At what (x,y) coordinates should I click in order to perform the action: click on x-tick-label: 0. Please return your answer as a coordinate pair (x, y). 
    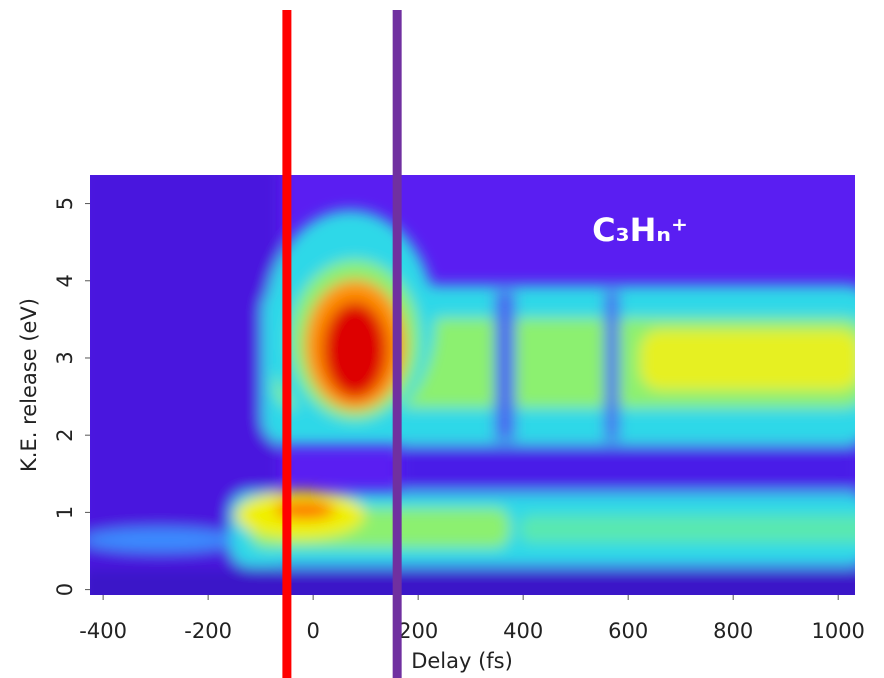
    Looking at the image, I should click on (312, 631).